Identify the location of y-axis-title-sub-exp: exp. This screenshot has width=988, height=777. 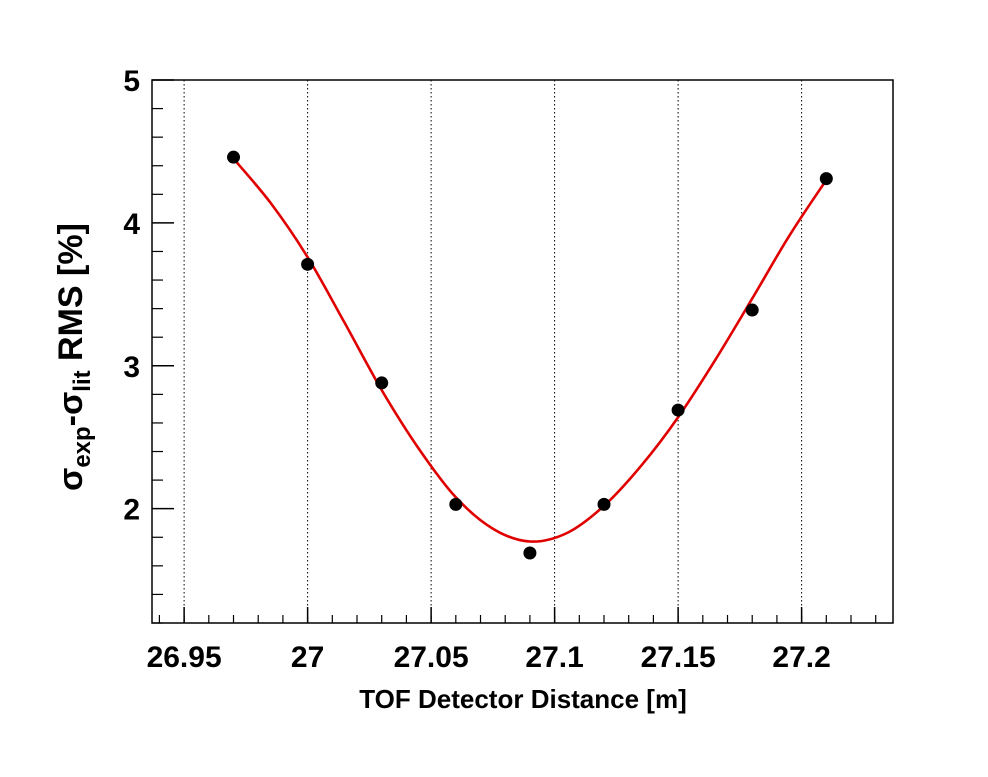
(82, 446).